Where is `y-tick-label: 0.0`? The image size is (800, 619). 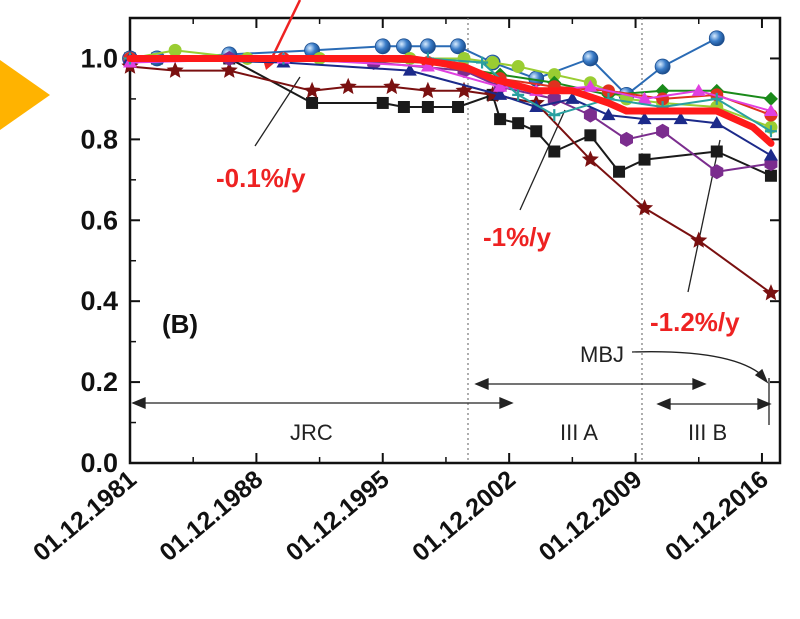 y-tick-label: 0.0 is located at coordinates (99, 463).